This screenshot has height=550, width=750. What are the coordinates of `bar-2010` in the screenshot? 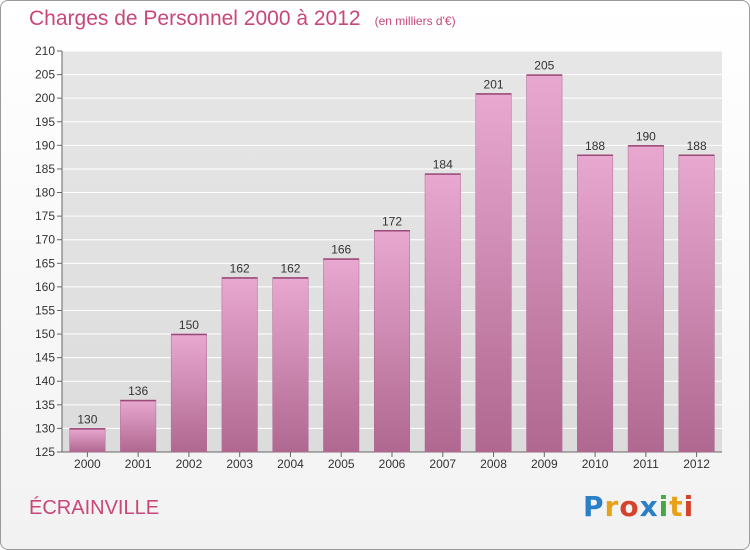 It's located at (595, 303).